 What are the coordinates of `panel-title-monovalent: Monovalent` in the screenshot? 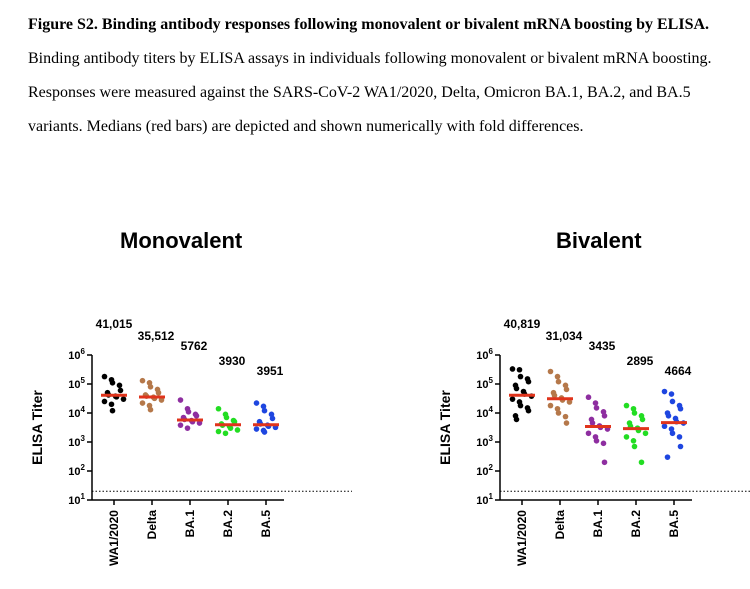 It's located at (181, 240).